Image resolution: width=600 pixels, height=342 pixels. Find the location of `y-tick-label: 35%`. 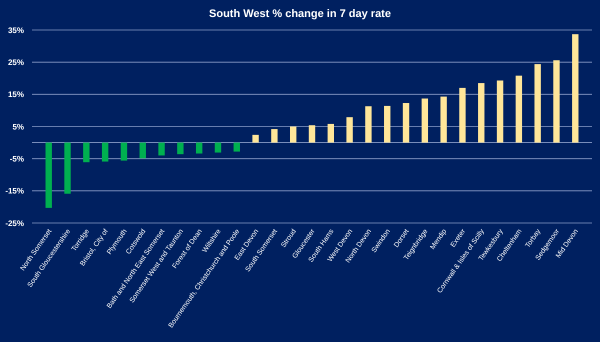

y-tick-label: 35% is located at coordinates (16, 30).